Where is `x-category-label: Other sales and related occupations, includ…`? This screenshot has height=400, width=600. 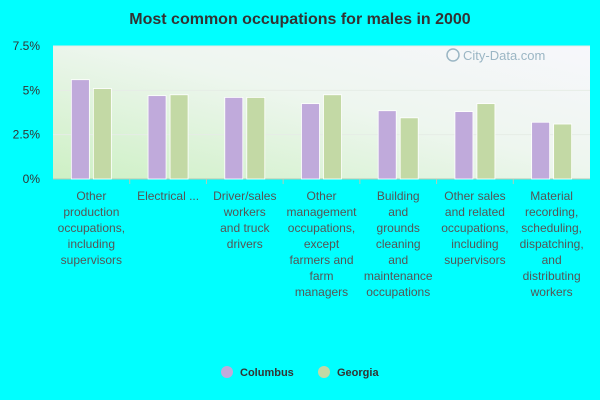
x-category-label: Other sales and related occupations, includ… is located at coordinates (474, 228).